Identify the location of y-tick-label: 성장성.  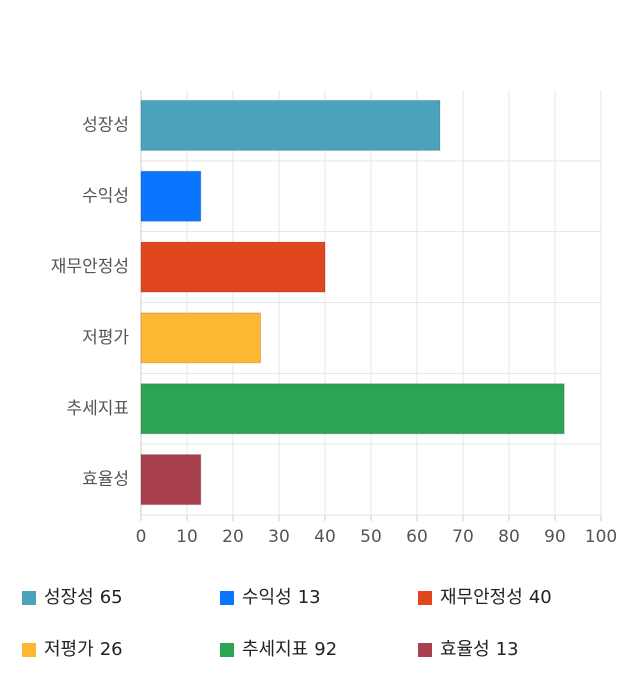
(105, 125).